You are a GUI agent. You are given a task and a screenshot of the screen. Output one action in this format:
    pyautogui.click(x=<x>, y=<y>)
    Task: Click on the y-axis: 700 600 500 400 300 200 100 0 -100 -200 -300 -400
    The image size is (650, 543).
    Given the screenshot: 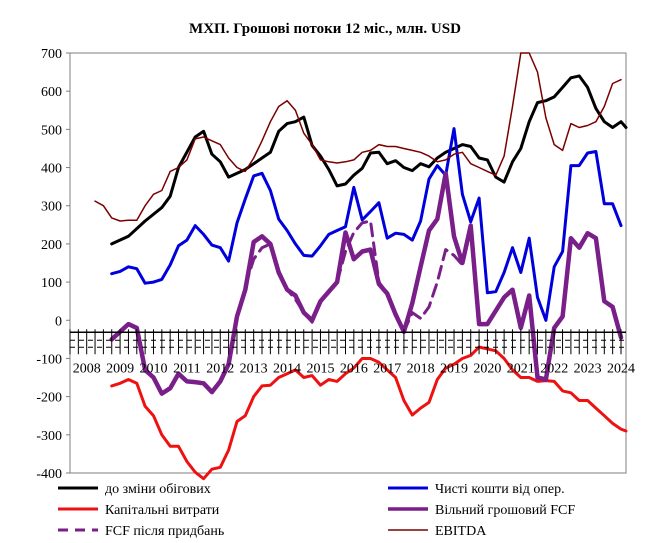 What is the action you would take?
    pyautogui.click(x=53, y=264)
    